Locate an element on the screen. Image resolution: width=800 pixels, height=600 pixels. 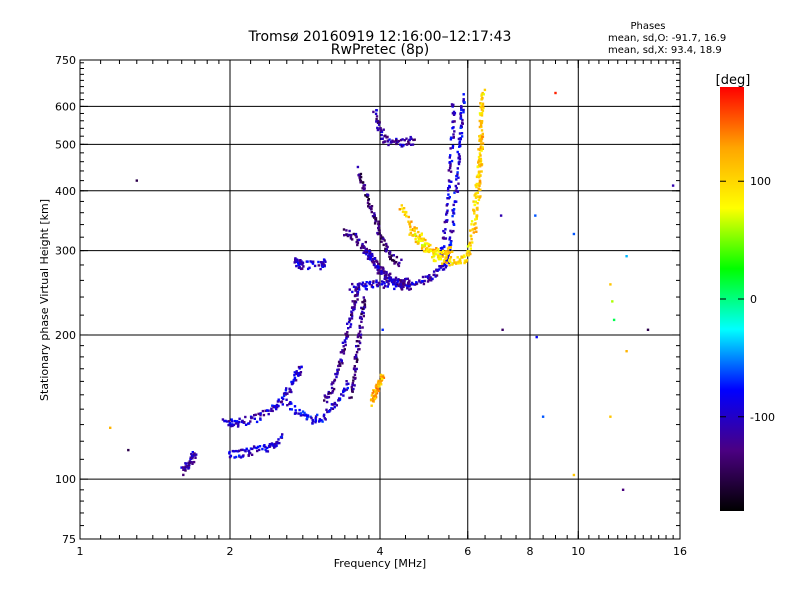
y-tick-label: 600 is located at coordinates (65, 106).